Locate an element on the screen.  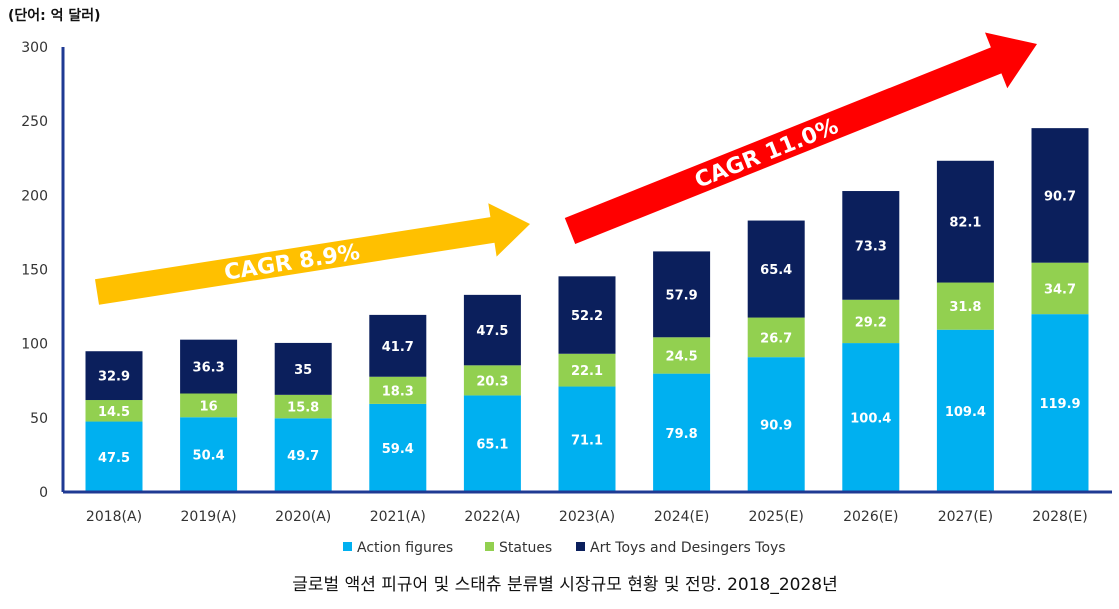
data-label: 14.5 is located at coordinates (114, 412).